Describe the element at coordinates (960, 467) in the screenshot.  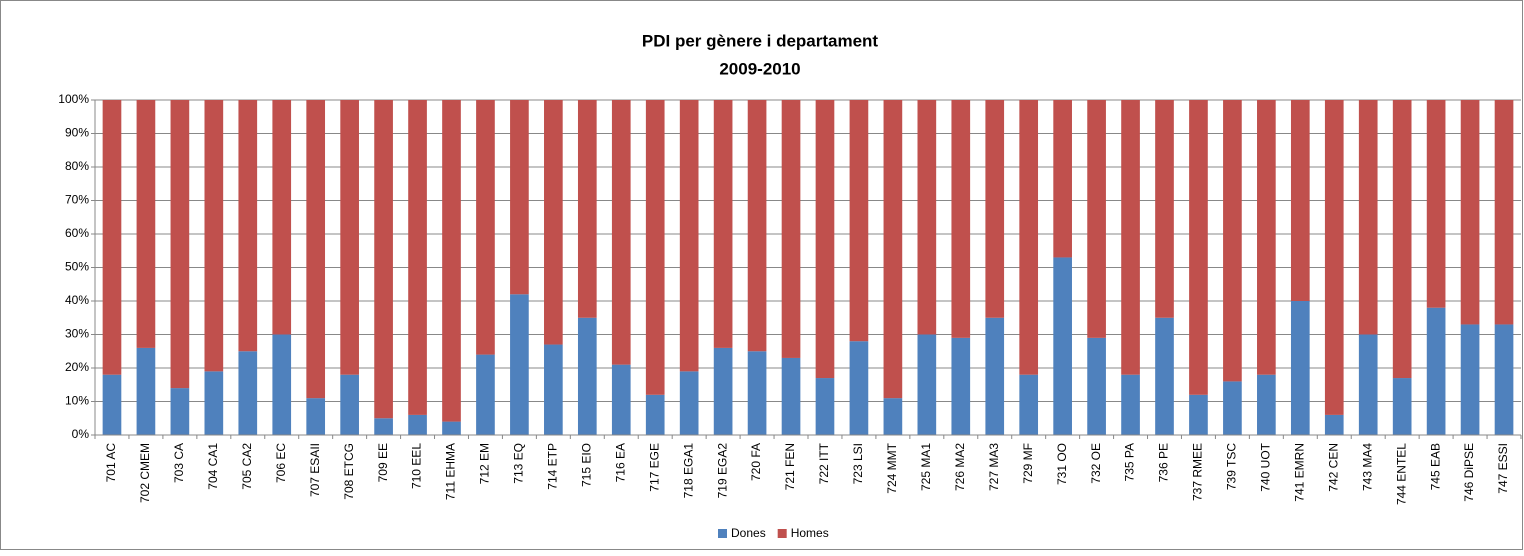
I see `x-tick-label: 726 MA2` at that location.